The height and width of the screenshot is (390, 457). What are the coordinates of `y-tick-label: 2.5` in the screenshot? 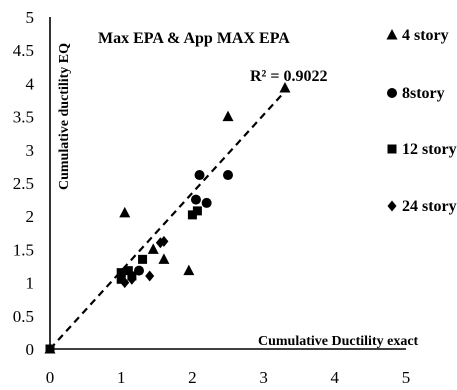 It's located at (23, 183).